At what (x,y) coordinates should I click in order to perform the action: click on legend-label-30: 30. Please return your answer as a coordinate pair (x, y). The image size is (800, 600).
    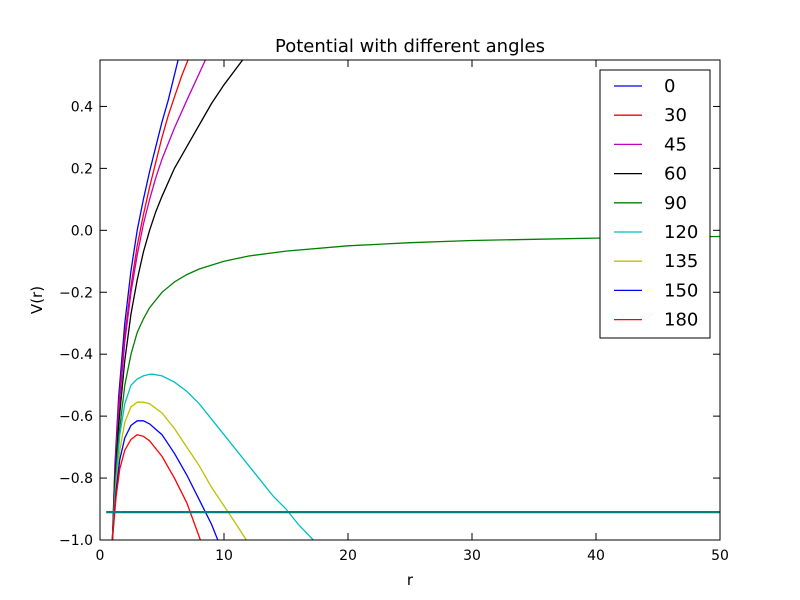
    Looking at the image, I should click on (675, 115).